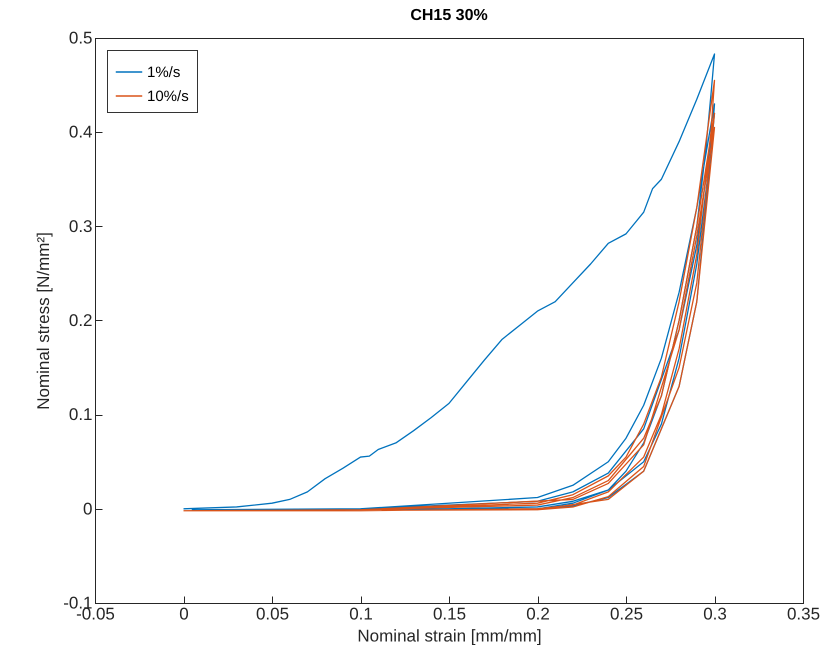 This screenshot has width=826, height=666. I want to click on y-tick-label: 0, so click(87, 508).